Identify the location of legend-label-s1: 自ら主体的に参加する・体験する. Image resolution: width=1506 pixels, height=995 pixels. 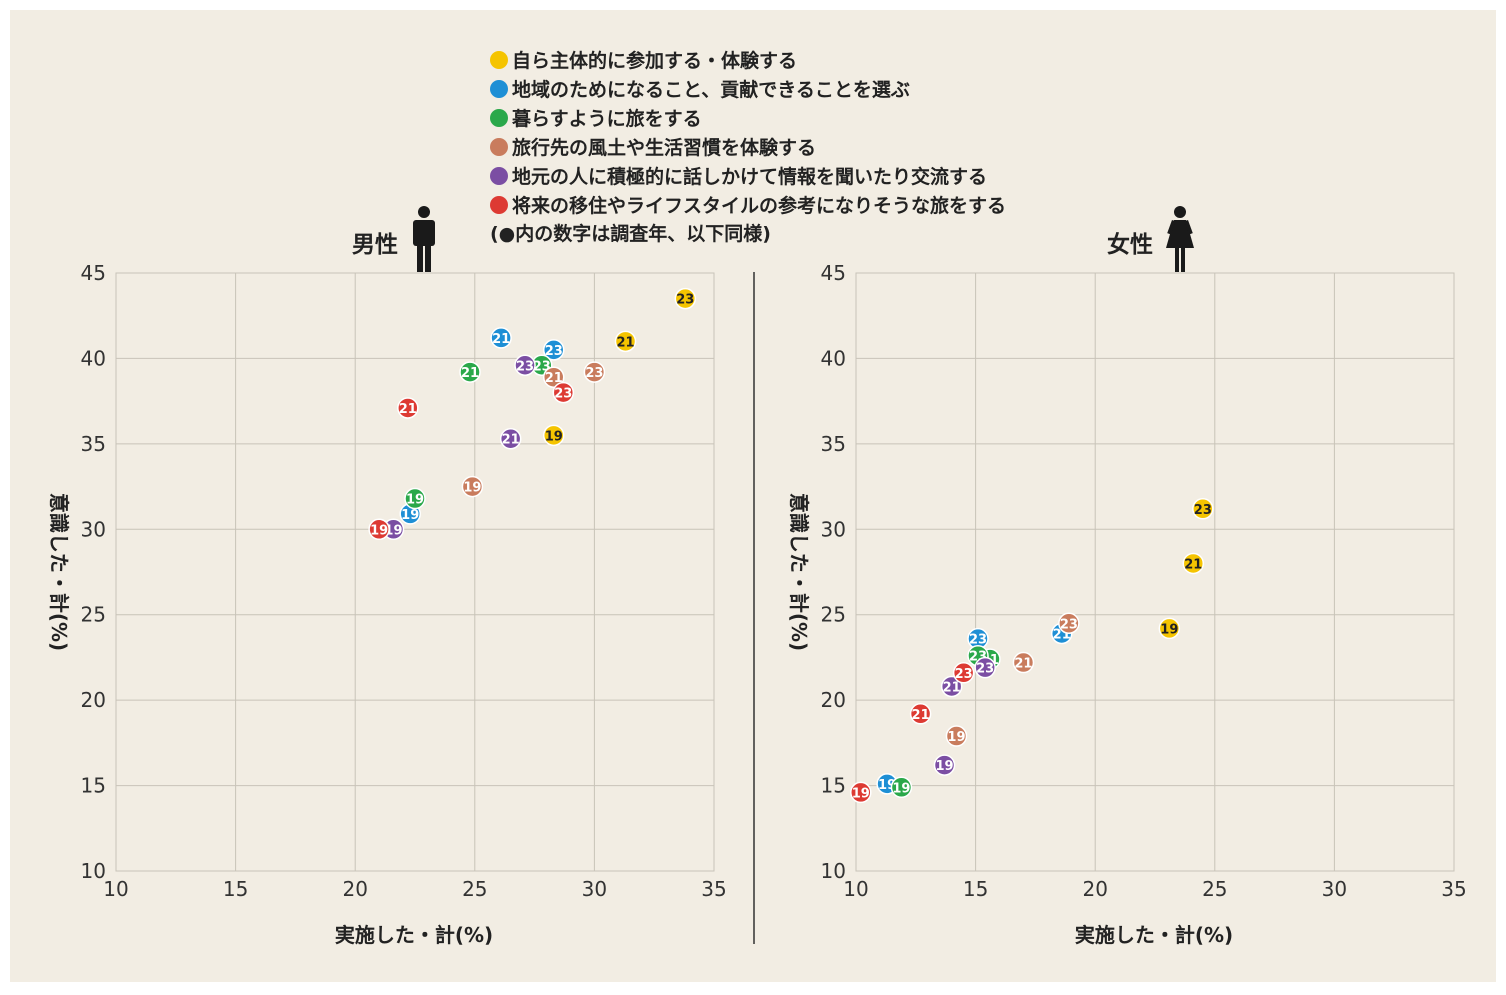
(654, 60).